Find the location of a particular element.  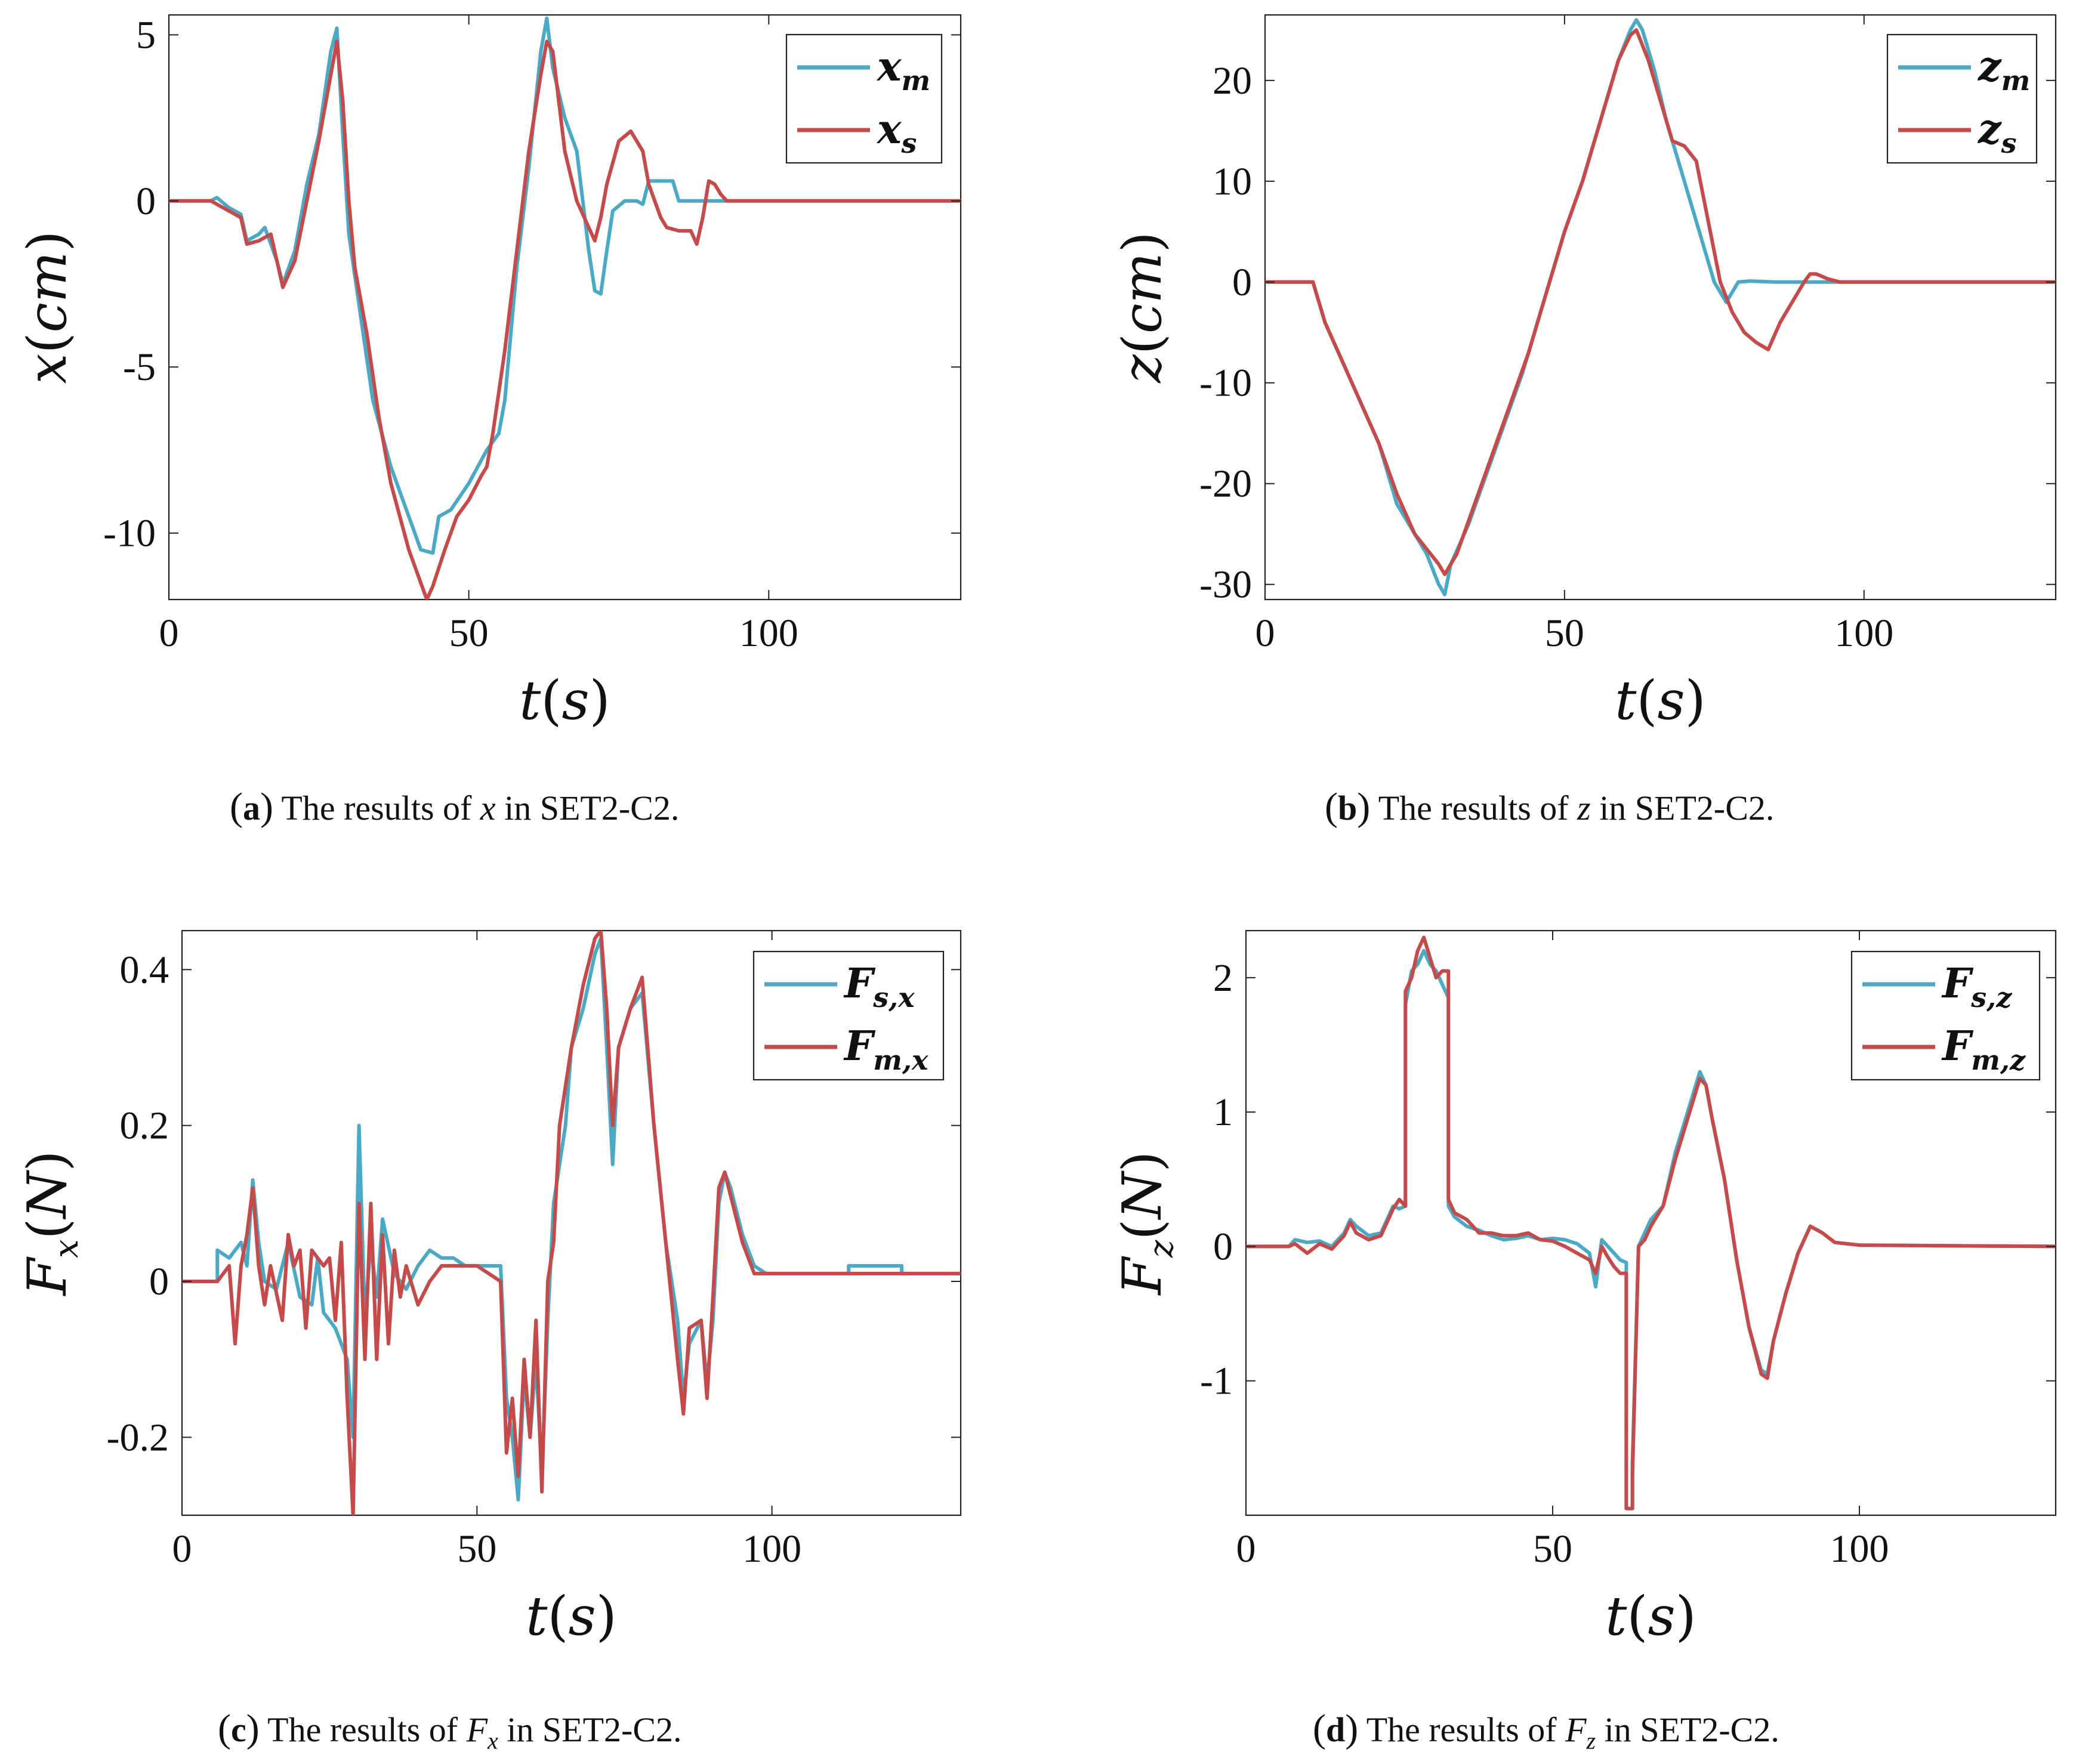

caption-d-prefix: The results of is located at coordinates (1466, 1730).